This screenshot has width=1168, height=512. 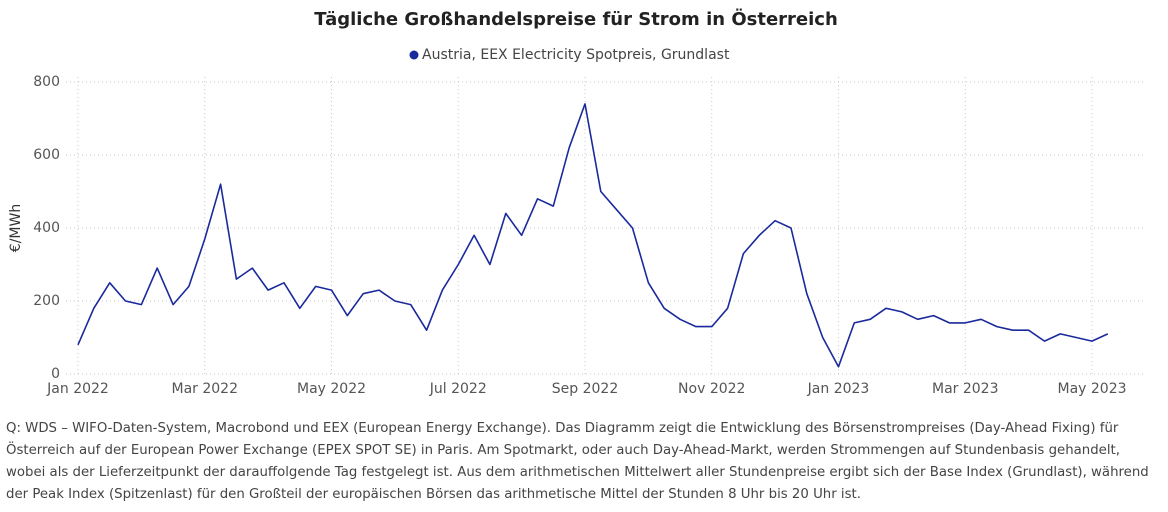 What do you see at coordinates (585, 389) in the screenshot?
I see `x-tick-label: Sep 2022` at bounding box center [585, 389].